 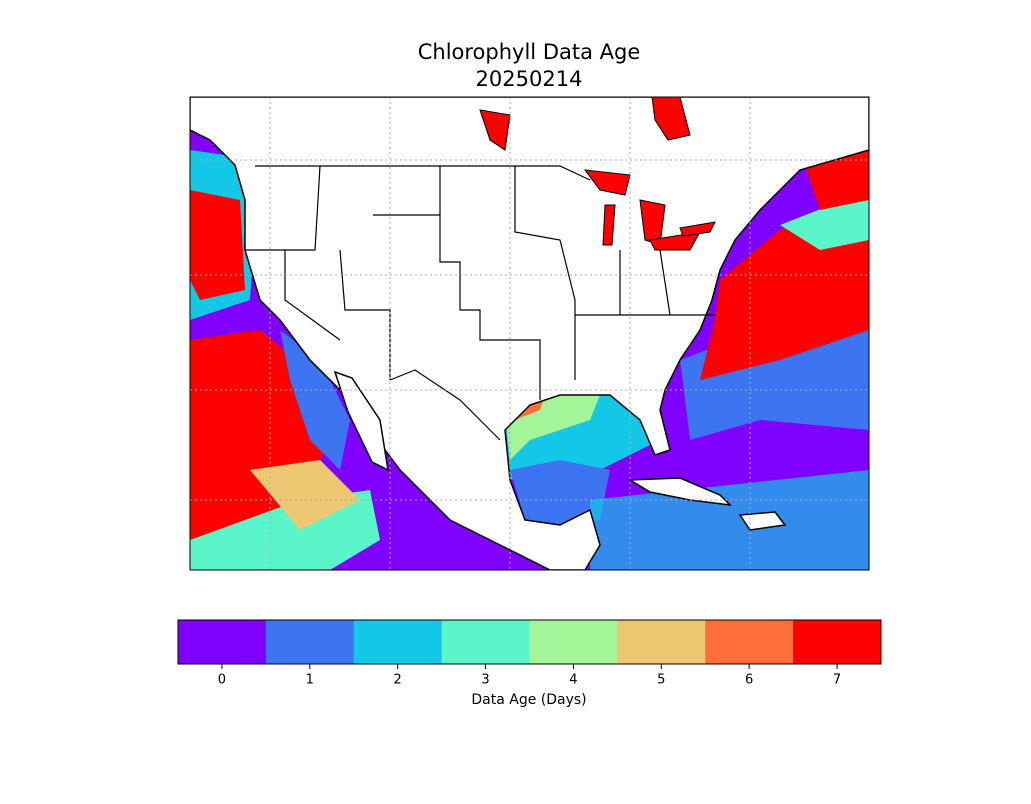 I want to click on colorbar-frame, so click(x=529, y=642).